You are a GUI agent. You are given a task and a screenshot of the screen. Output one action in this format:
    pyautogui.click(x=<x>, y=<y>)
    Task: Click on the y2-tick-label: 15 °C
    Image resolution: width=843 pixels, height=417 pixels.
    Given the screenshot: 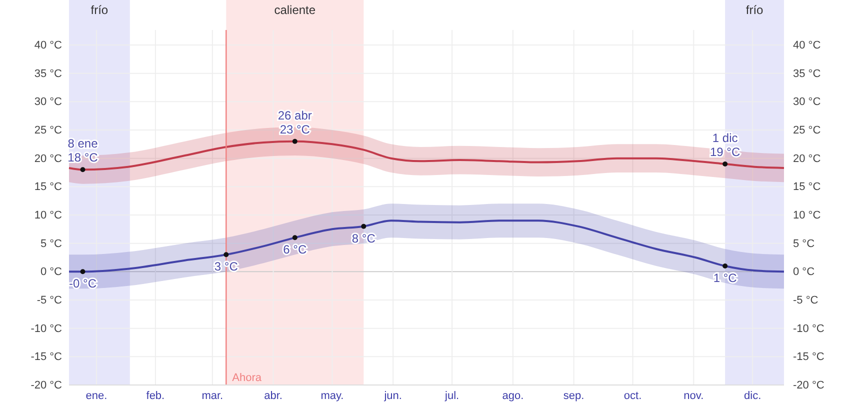 What is the action you would take?
    pyautogui.click(x=807, y=187)
    